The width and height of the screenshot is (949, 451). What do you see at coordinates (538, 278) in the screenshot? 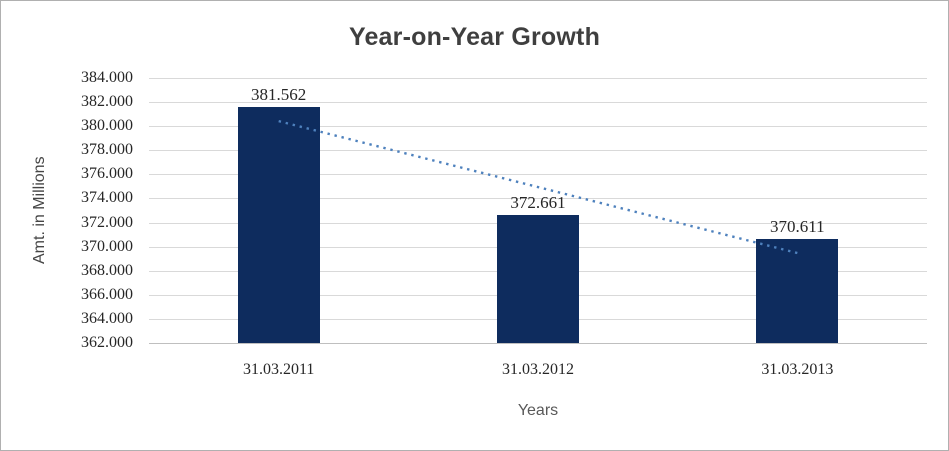
I see `bar-31.03.2012` at bounding box center [538, 278].